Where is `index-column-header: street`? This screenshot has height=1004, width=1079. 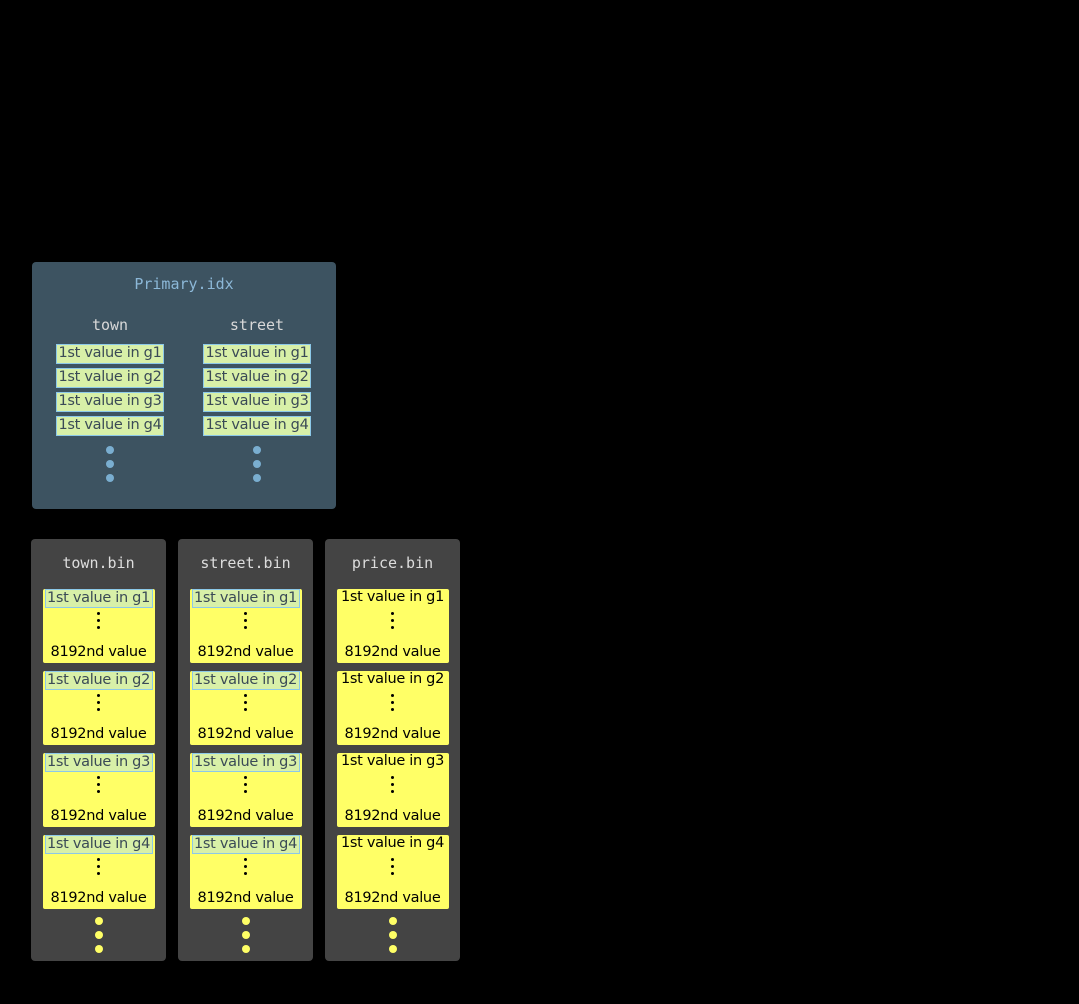
index-column-header: street is located at coordinates (257, 325).